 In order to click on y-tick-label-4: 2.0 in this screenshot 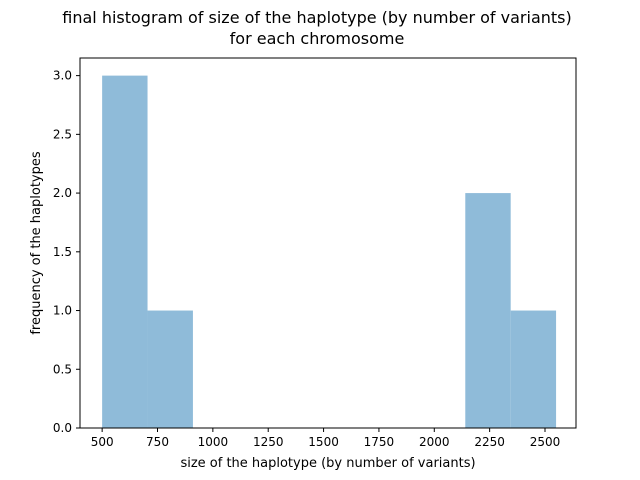, I will do `click(62, 193)`.